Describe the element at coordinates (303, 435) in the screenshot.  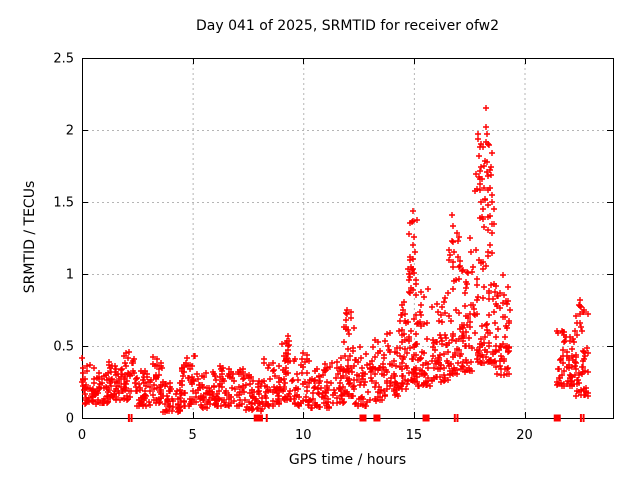
I see `x-tick-label: 10` at that location.